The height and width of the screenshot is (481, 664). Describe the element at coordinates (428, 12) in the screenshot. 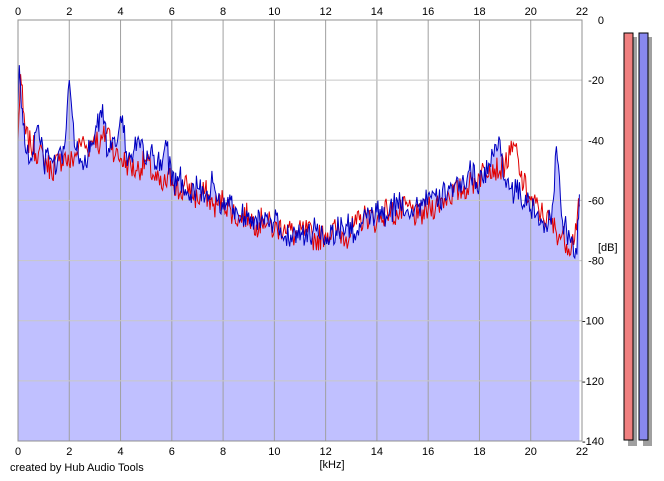

I see `x-tick-label-top: 16` at that location.